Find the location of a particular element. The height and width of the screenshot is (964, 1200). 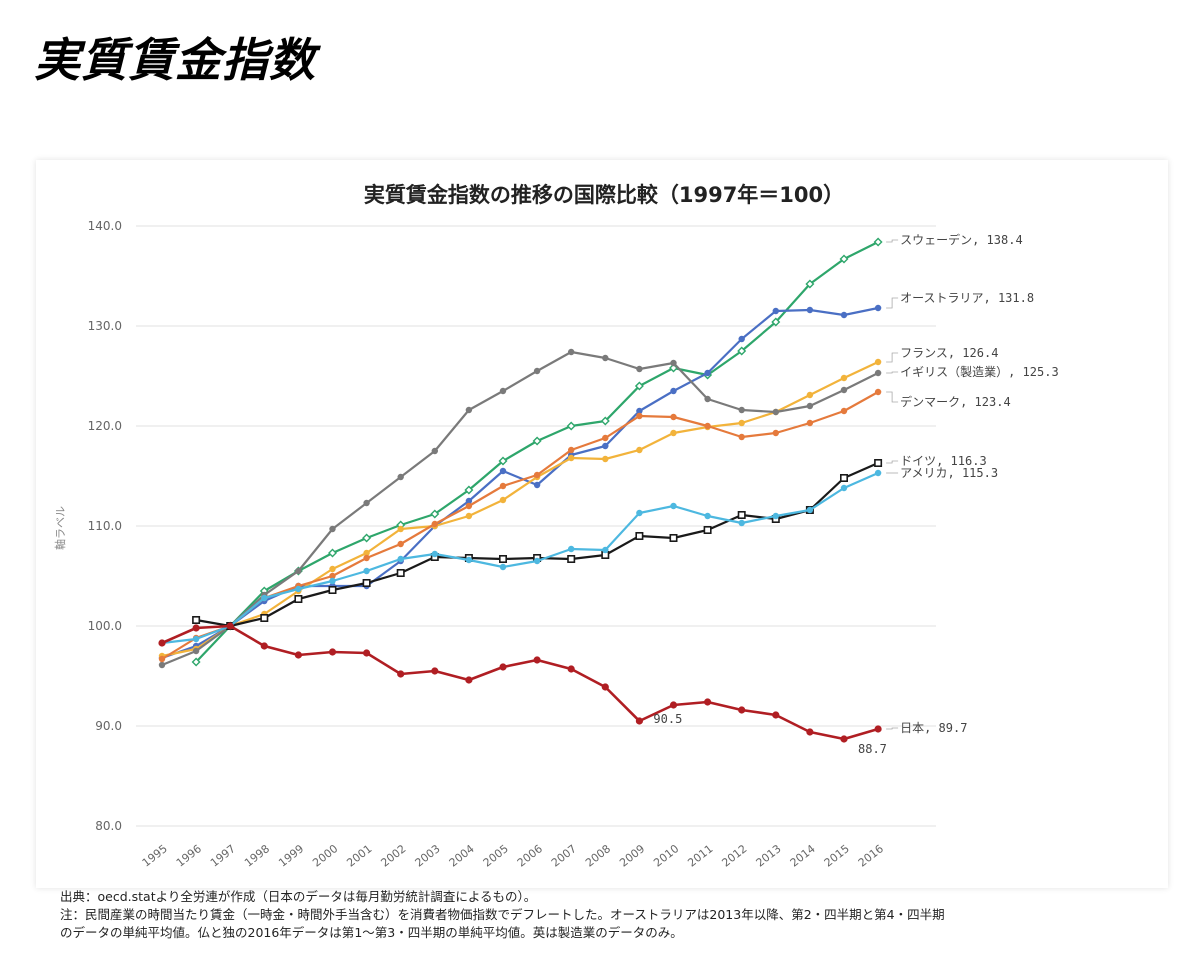

x-tick-label: 2008 is located at coordinates (598, 855).